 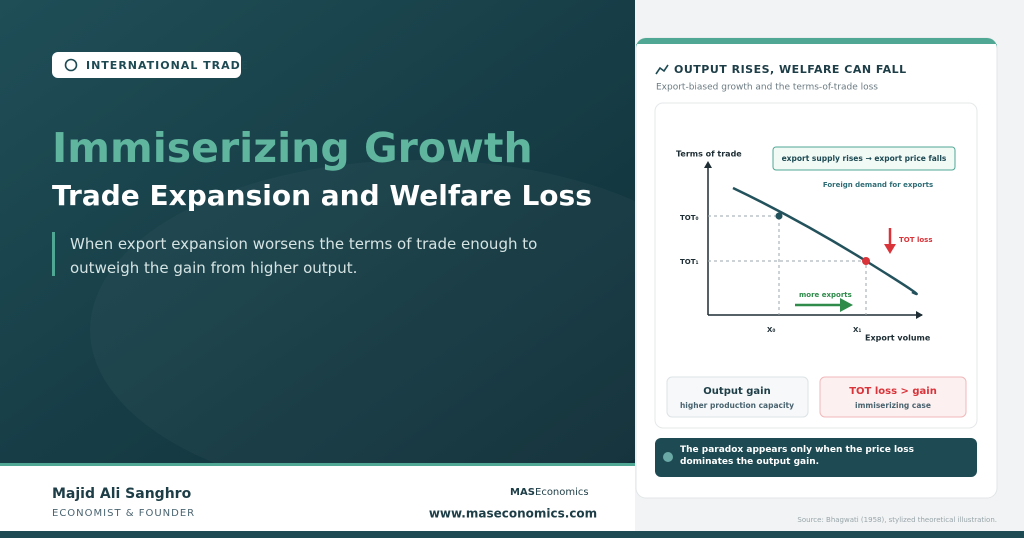 What do you see at coordinates (123, 513) in the screenshot?
I see `role: ECONOMIST & FOUNDER` at bounding box center [123, 513].